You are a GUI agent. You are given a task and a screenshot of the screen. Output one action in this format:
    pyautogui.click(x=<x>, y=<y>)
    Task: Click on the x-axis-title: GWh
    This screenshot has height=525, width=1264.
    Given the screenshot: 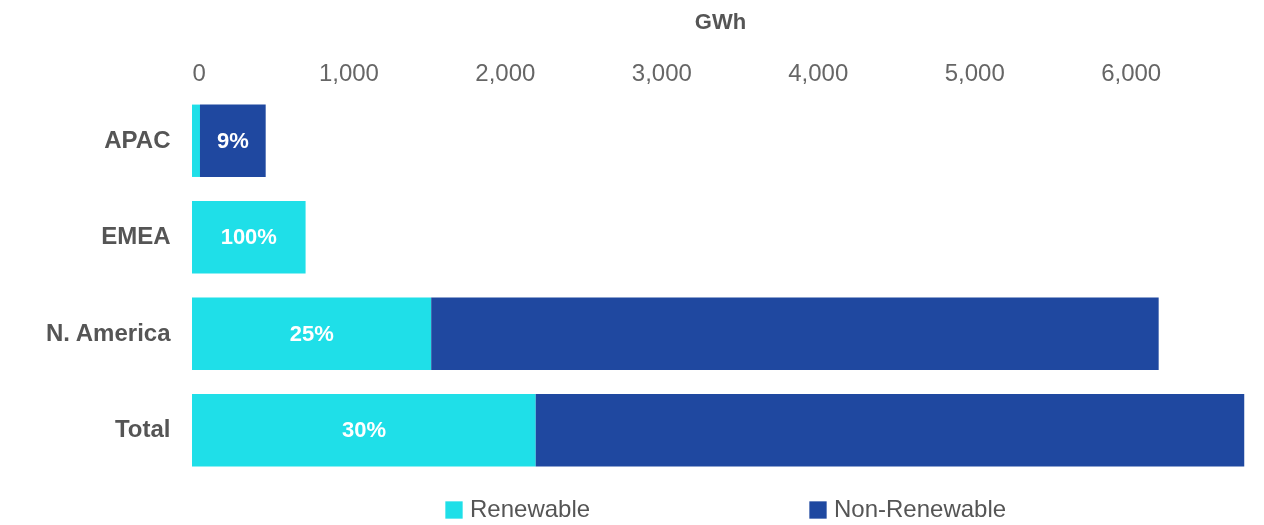 What is the action you would take?
    pyautogui.click(x=720, y=21)
    